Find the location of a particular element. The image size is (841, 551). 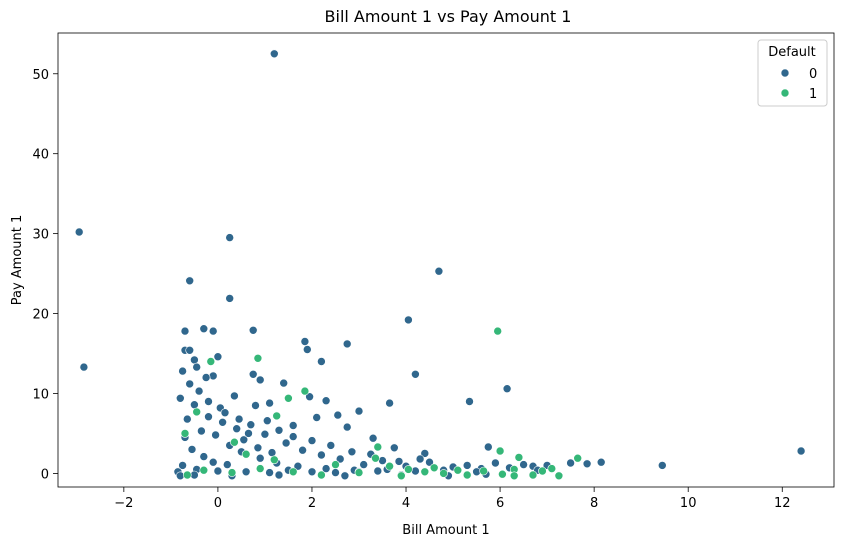

x-tick-label: 6 is located at coordinates (500, 503).